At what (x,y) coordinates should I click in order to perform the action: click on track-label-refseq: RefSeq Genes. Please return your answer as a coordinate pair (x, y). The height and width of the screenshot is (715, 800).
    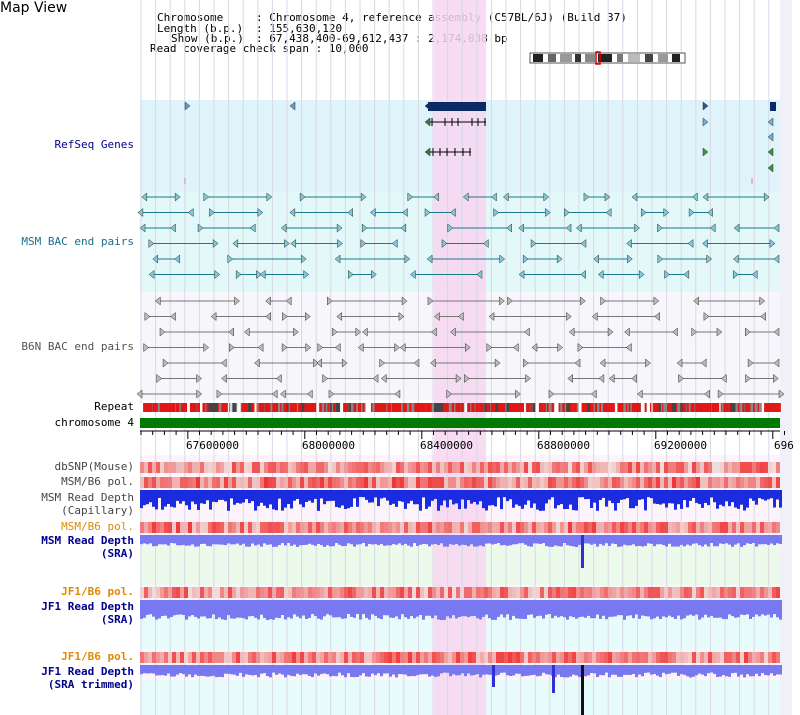
    Looking at the image, I should click on (94, 144).